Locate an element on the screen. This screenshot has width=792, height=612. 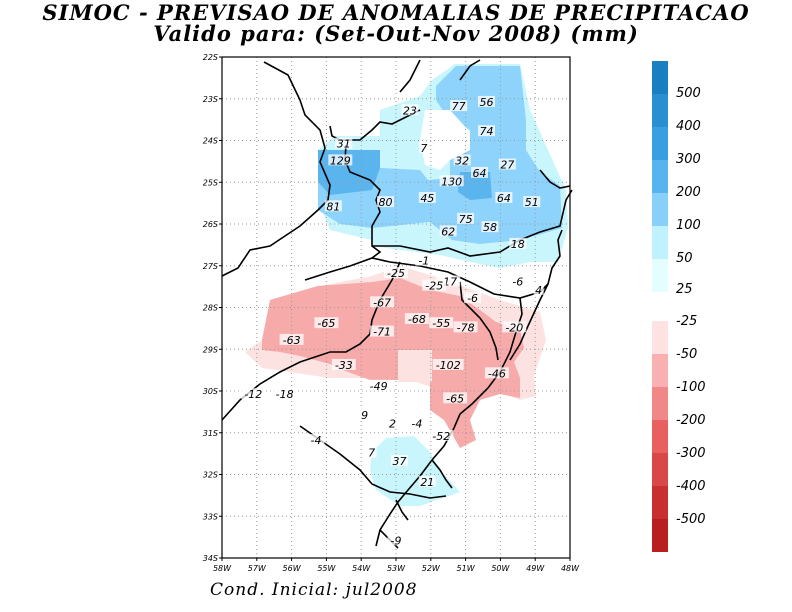
colorbar-label: 300 is located at coordinates (688, 159).